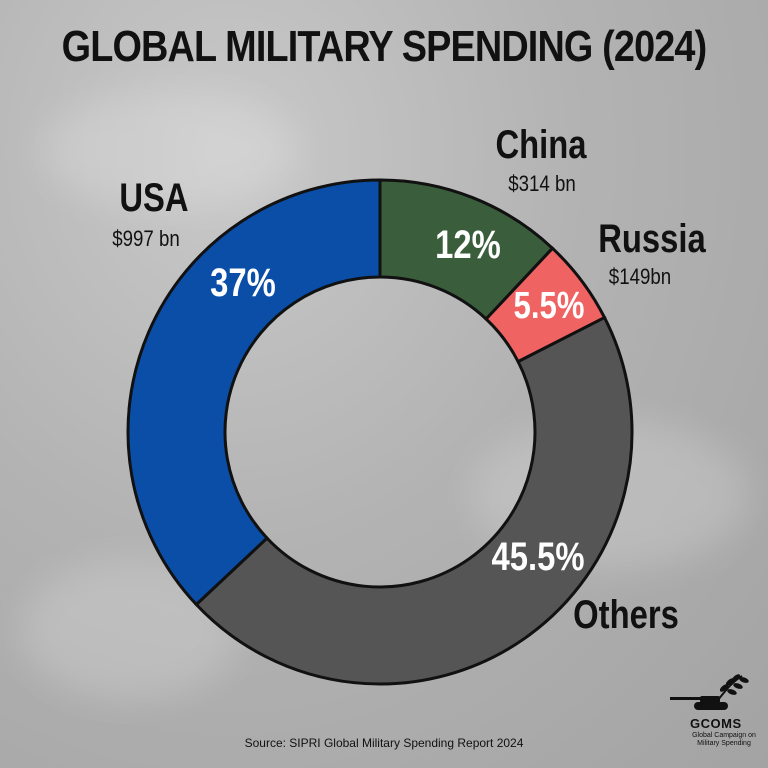 The image size is (768, 768). I want to click on logo-subtitle: Global Campaign on Military Spending, so click(724, 739).